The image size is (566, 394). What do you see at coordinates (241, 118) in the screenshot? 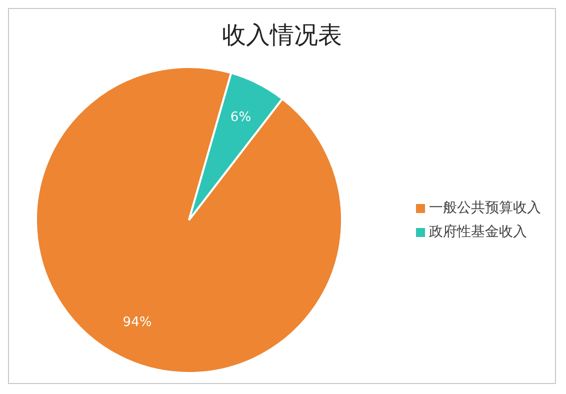
I see `data-label: 6%` at bounding box center [241, 118].